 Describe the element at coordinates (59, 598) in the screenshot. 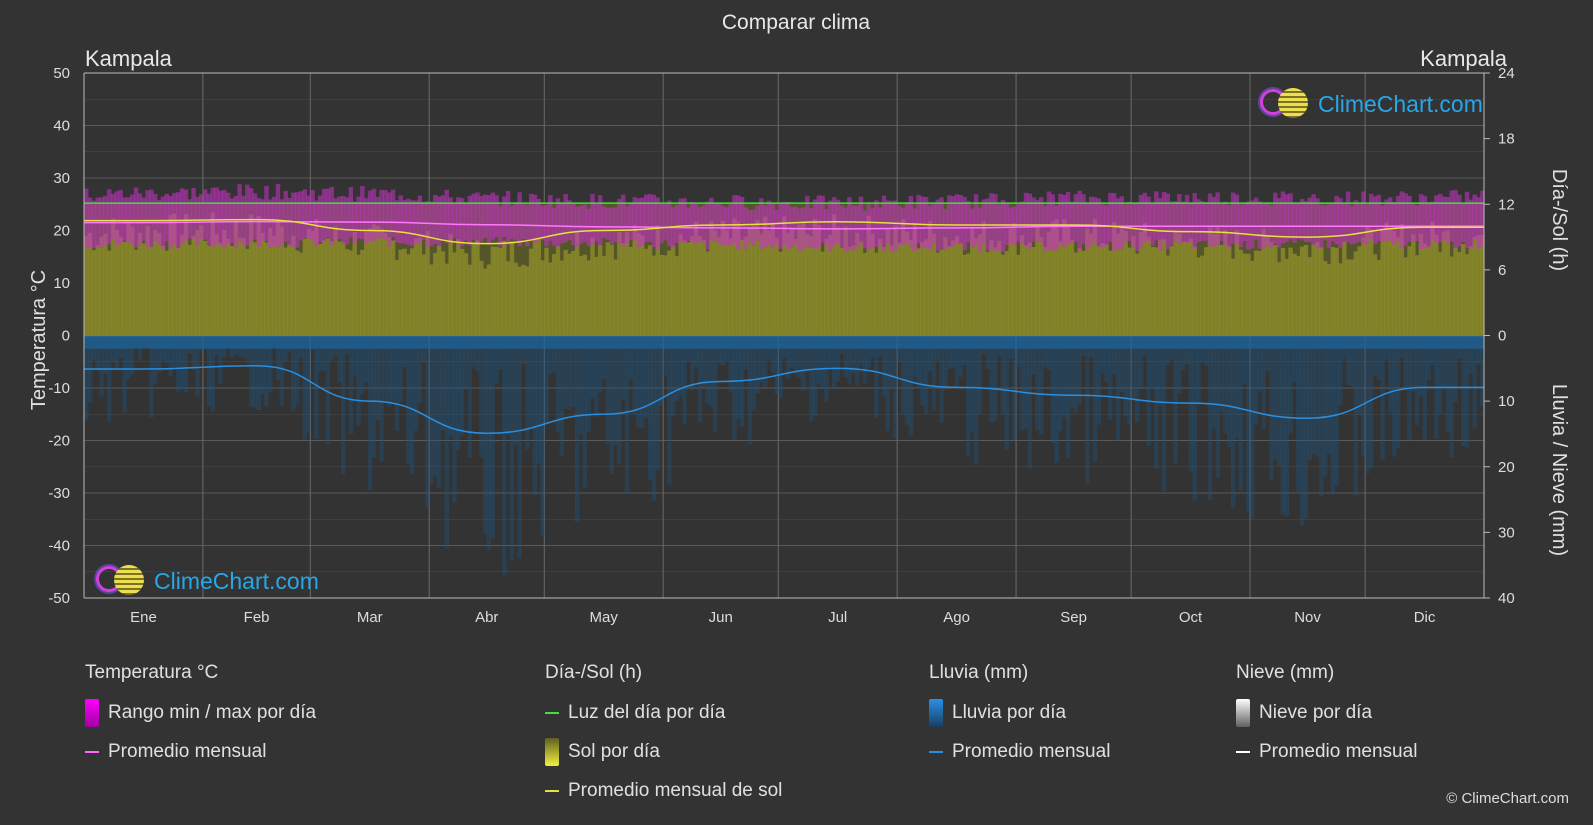

I see `y-left-tick-label: -50` at that location.